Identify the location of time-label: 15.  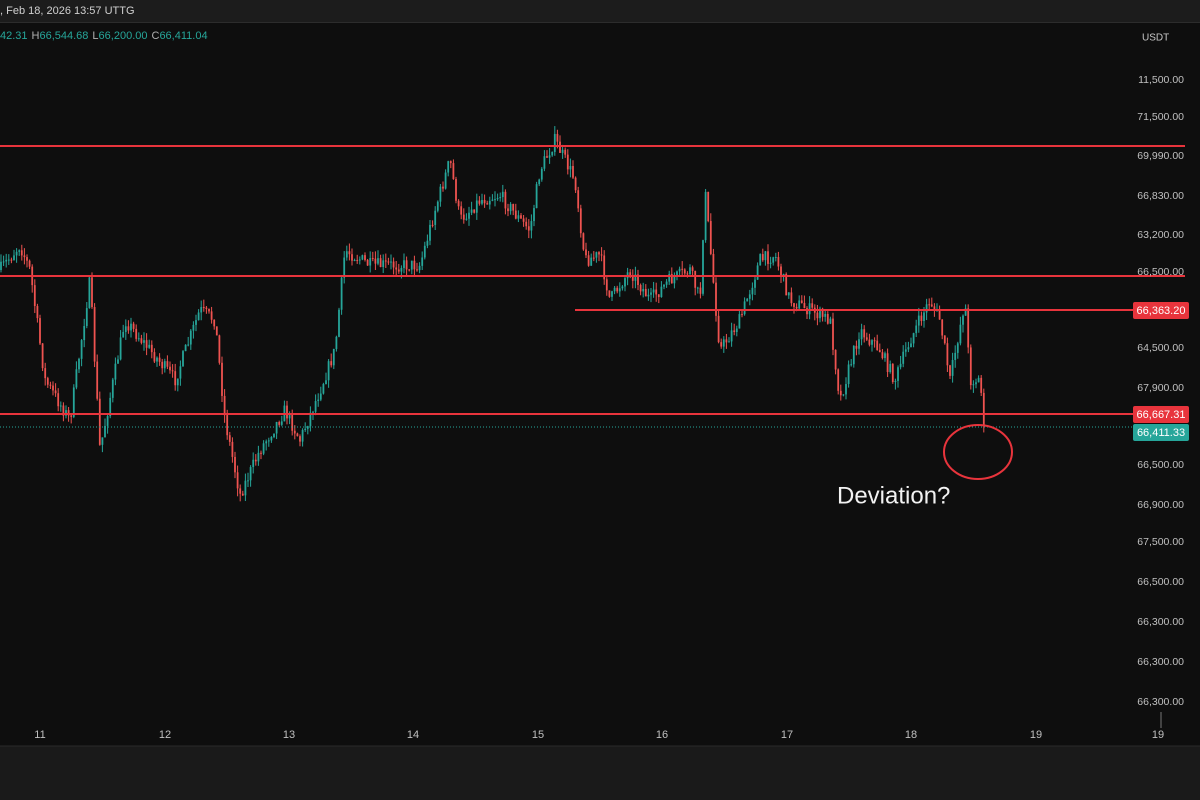
(538, 735).